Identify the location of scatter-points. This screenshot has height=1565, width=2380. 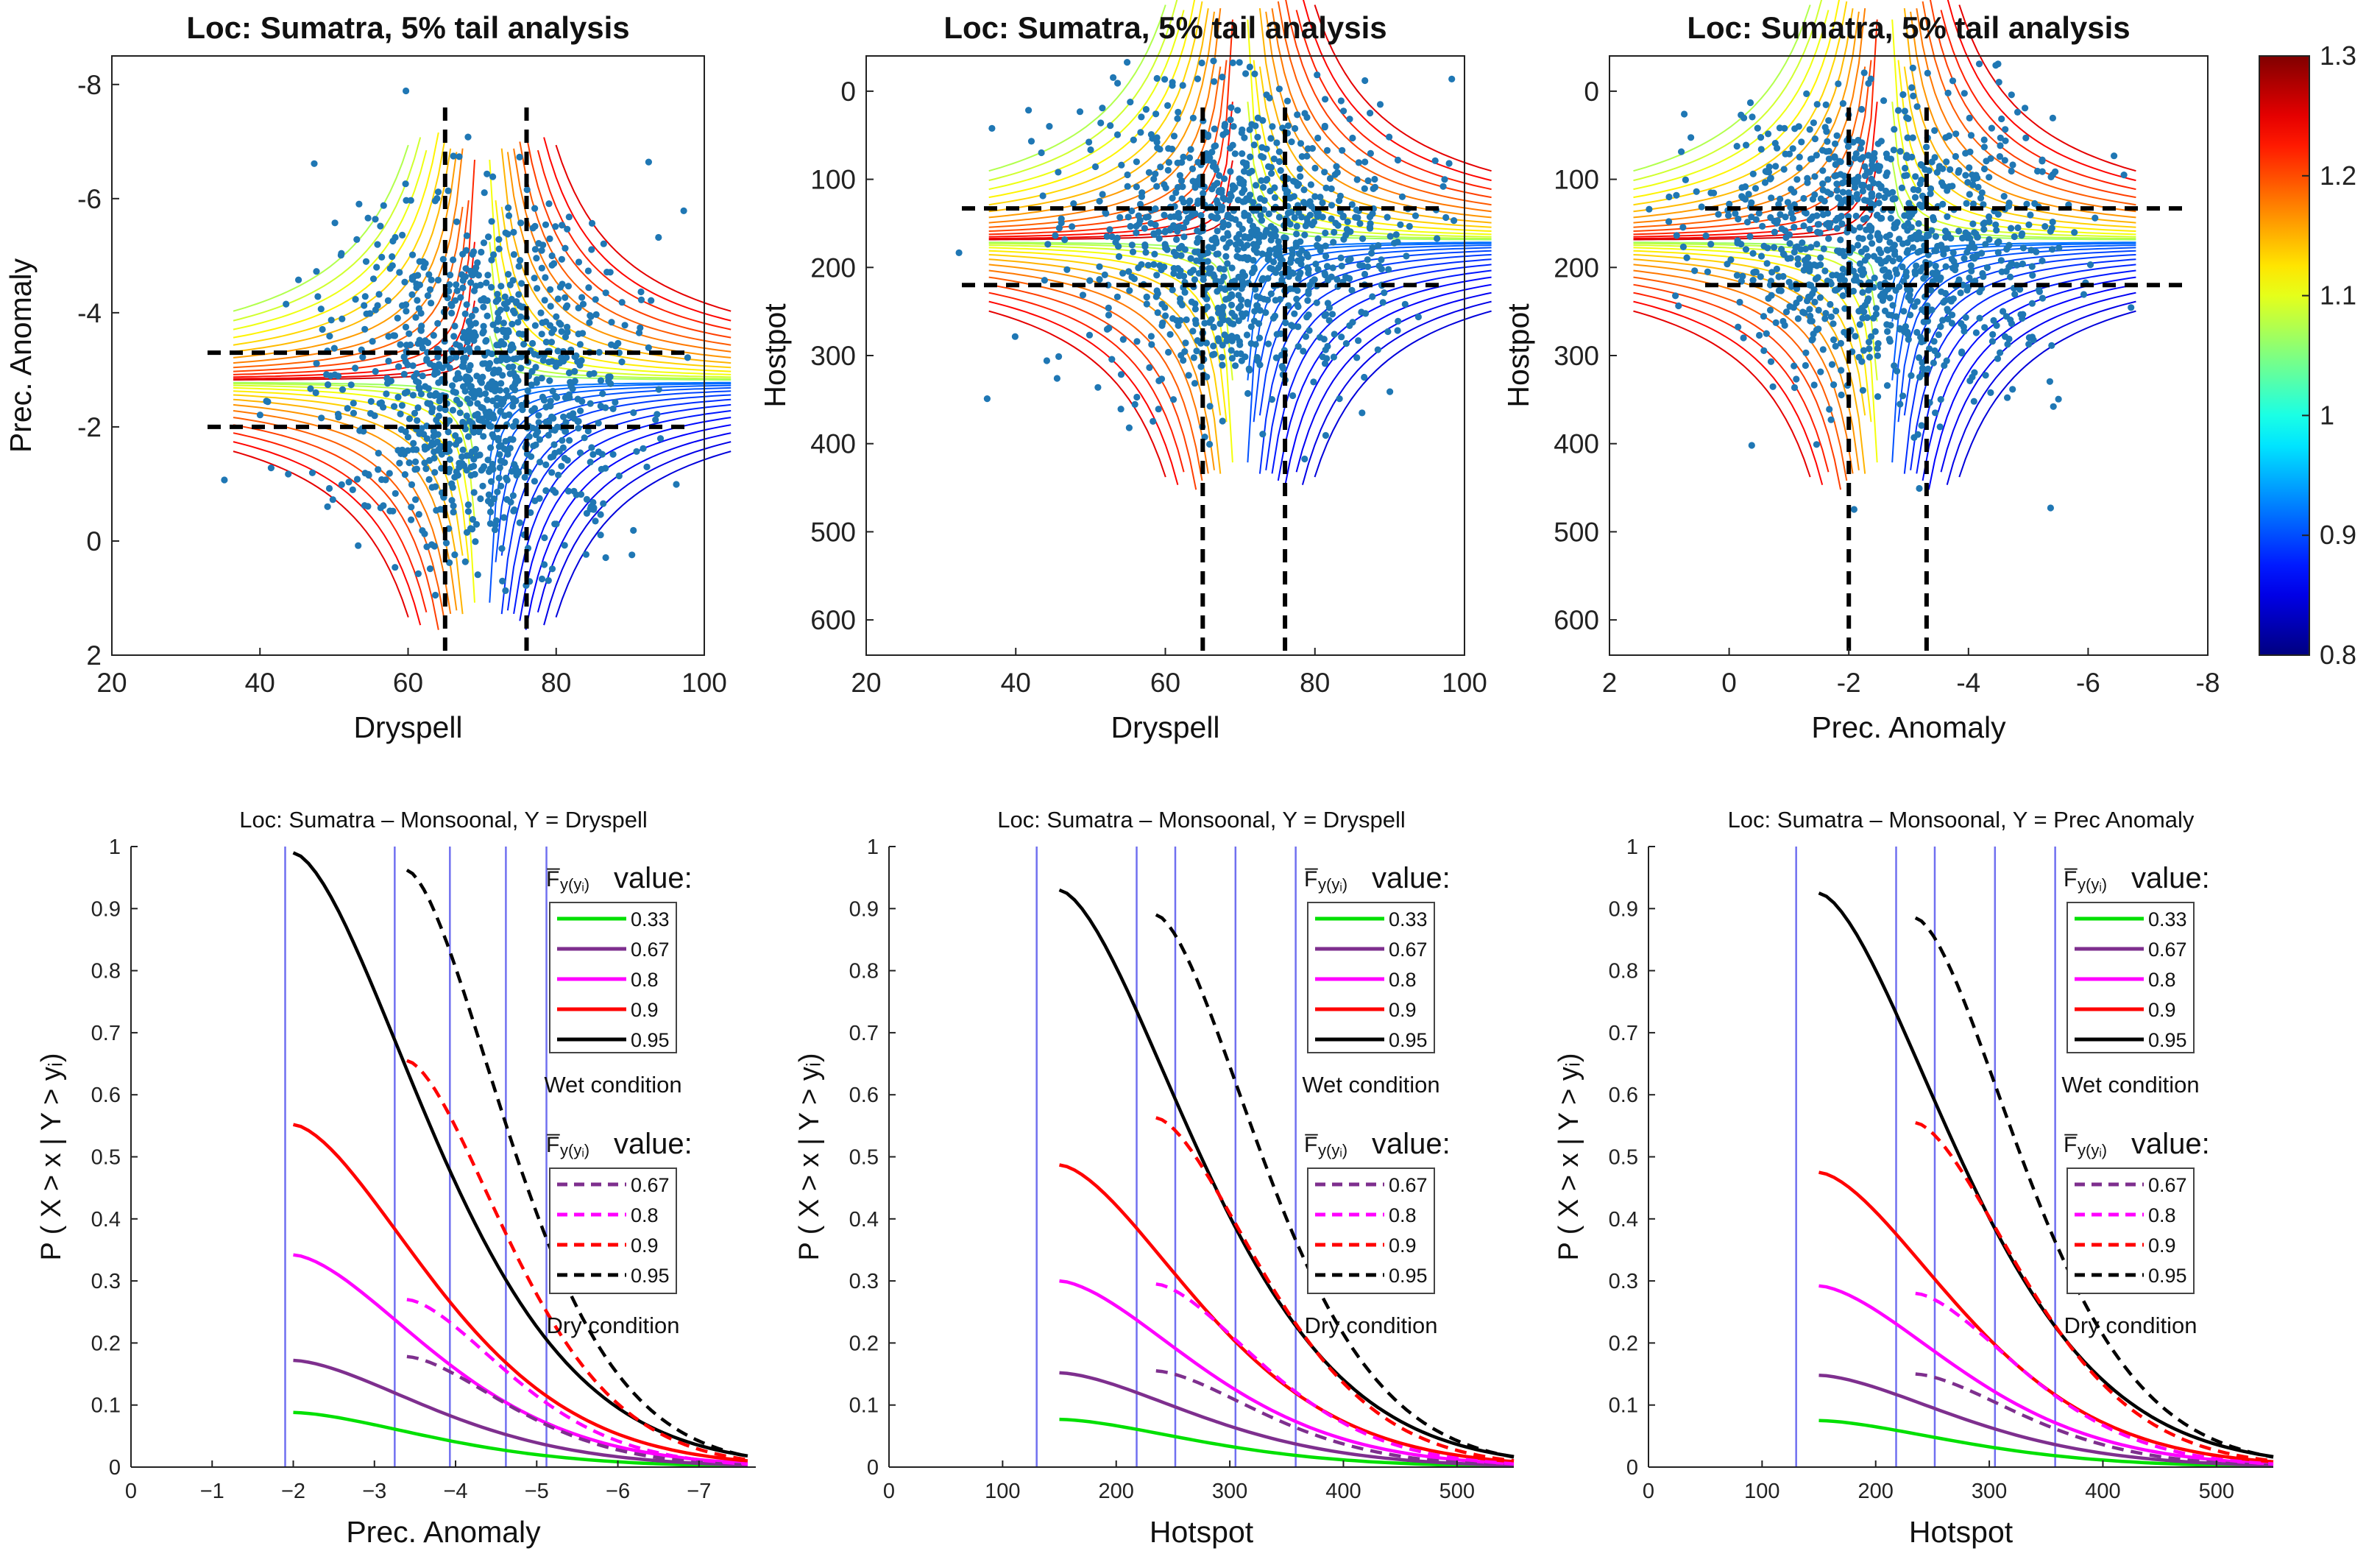
(1206, 260).